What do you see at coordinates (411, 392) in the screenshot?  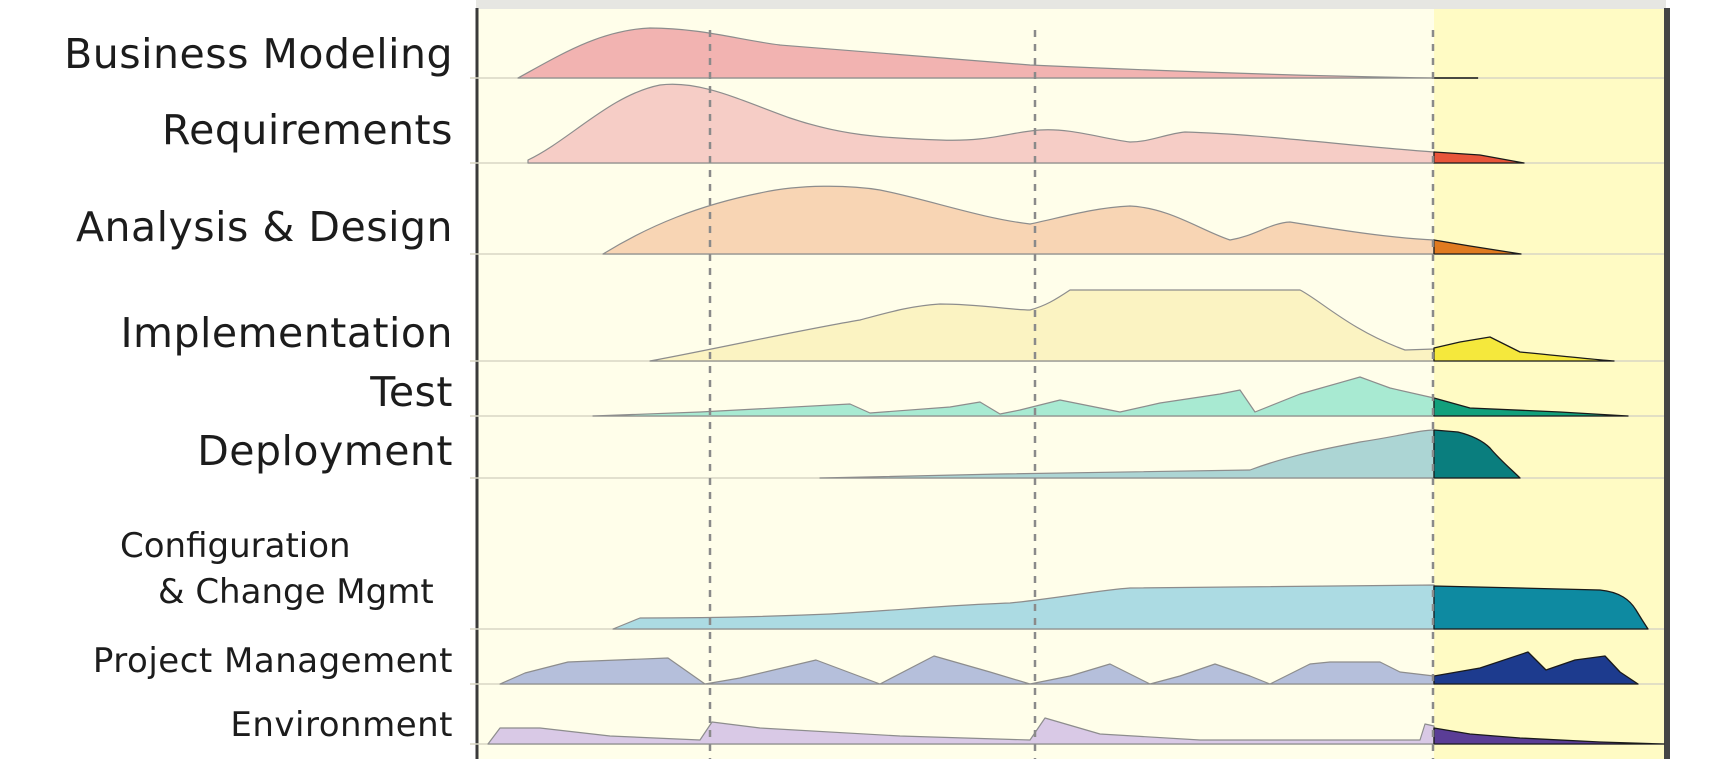 I see `label-test: Test` at bounding box center [411, 392].